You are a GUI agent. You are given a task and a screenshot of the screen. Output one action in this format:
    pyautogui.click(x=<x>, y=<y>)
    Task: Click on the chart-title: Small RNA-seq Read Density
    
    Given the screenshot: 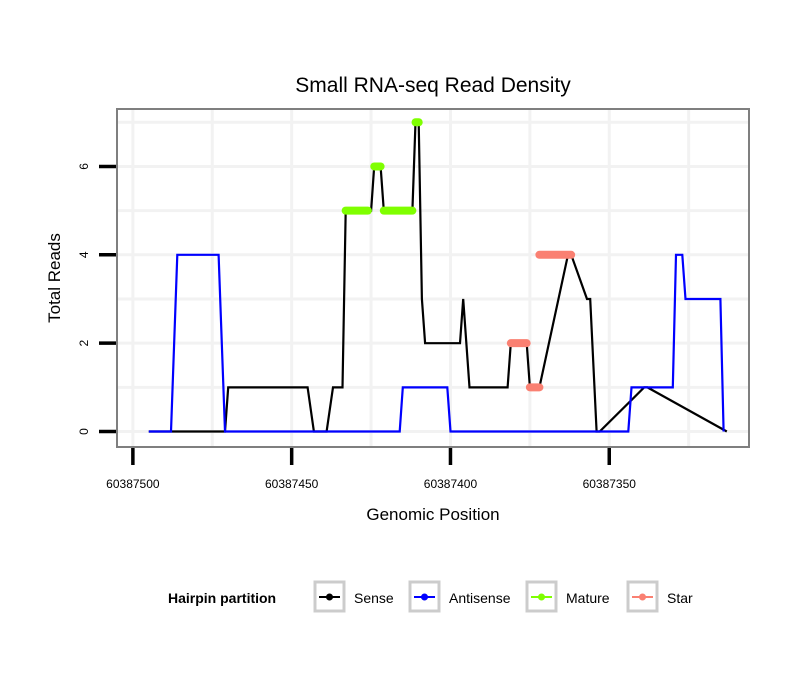 What is the action you would take?
    pyautogui.click(x=433, y=85)
    